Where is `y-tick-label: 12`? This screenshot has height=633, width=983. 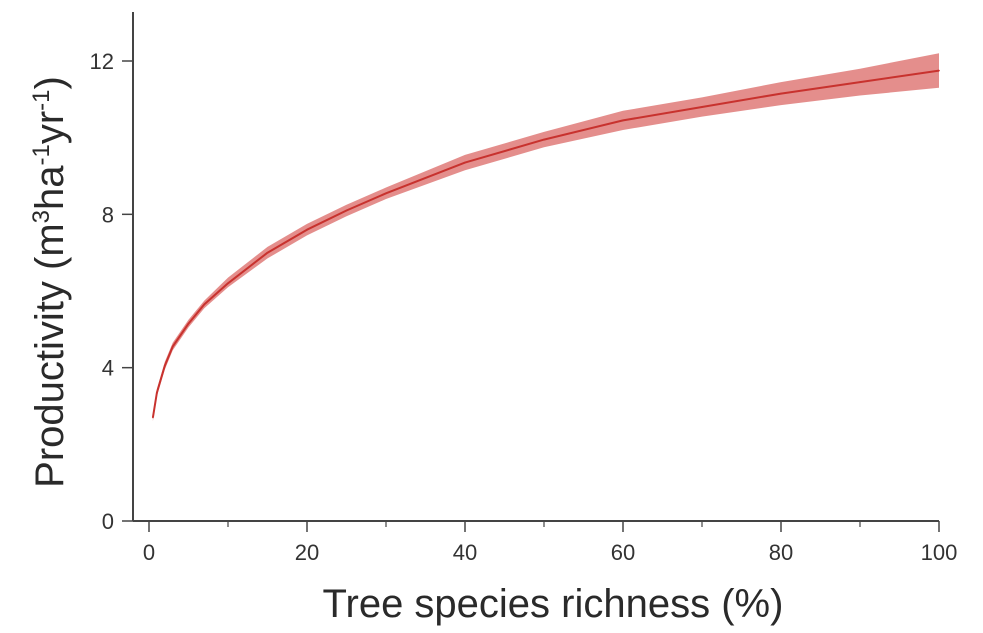 y-tick-label: 12 is located at coordinates (102, 61).